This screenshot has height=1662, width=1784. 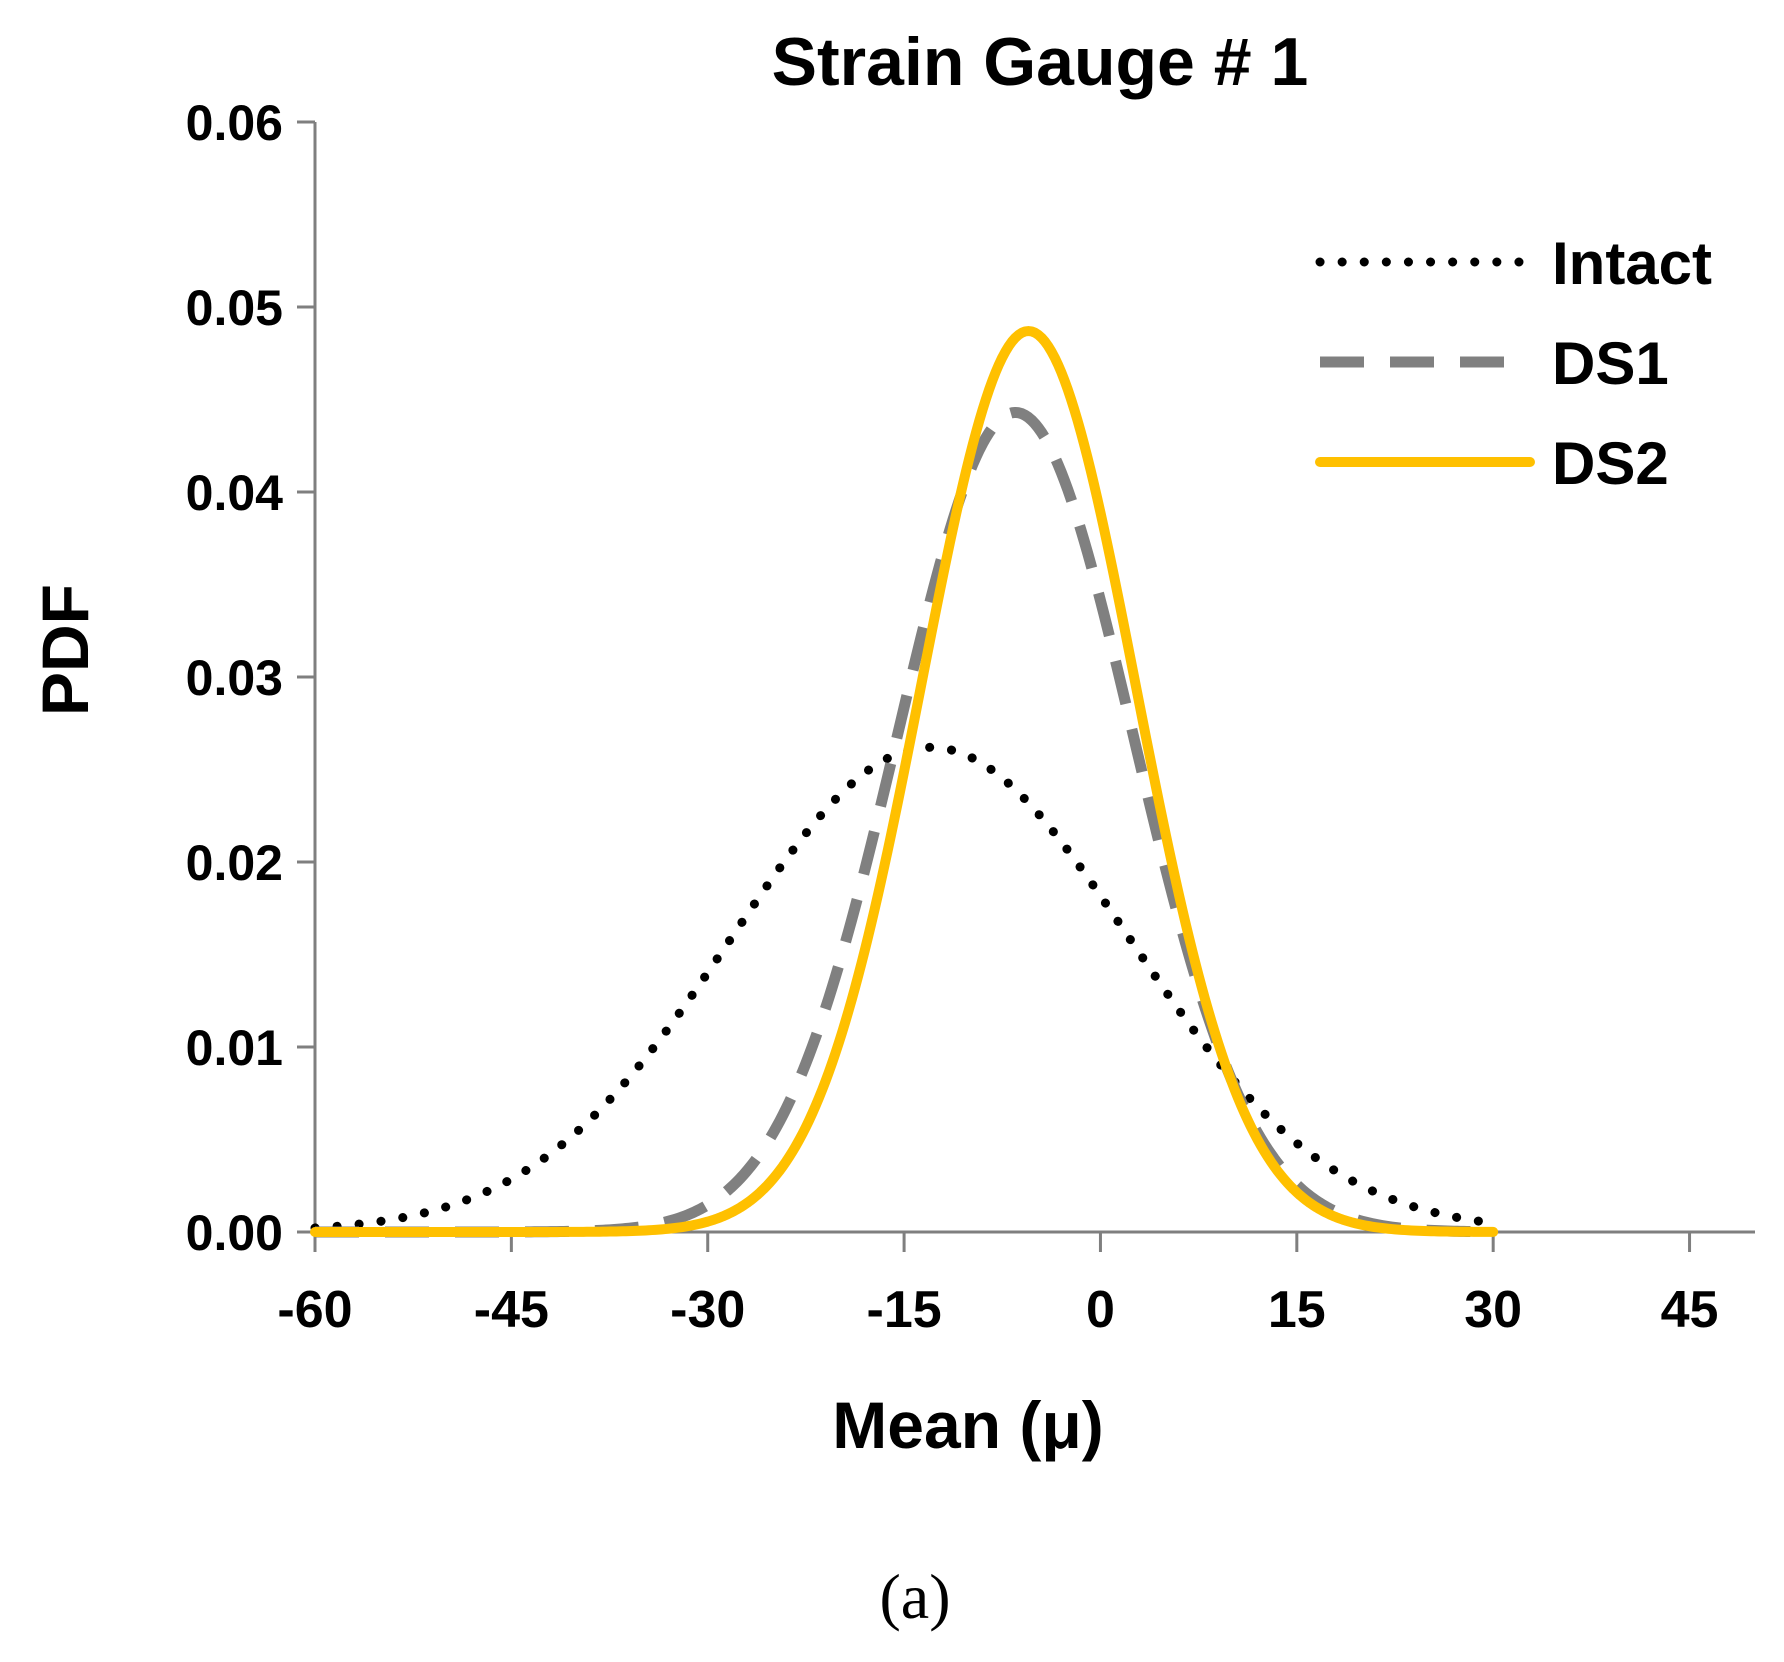 What do you see at coordinates (967, 1425) in the screenshot?
I see `x-axis-label: Mean (μ)` at bounding box center [967, 1425].